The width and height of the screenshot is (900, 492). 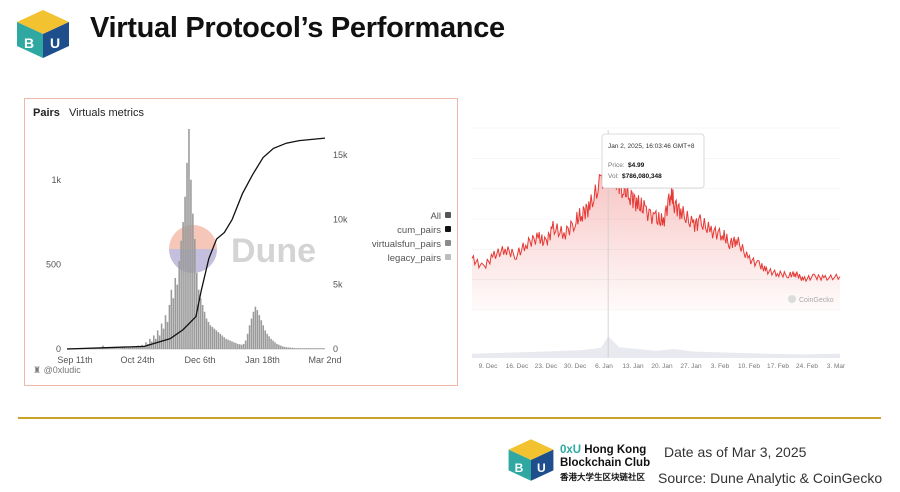 What do you see at coordinates (656, 347) in the screenshot?
I see `volume-area` at bounding box center [656, 347].